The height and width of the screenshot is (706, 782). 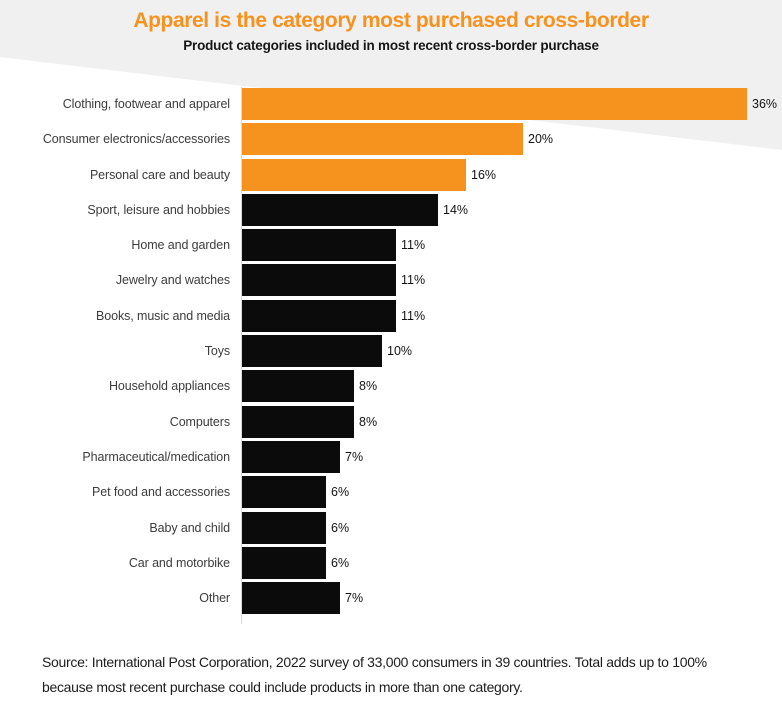 What do you see at coordinates (391, 529) in the screenshot?
I see `chart-row: Baby and child 6%` at bounding box center [391, 529].